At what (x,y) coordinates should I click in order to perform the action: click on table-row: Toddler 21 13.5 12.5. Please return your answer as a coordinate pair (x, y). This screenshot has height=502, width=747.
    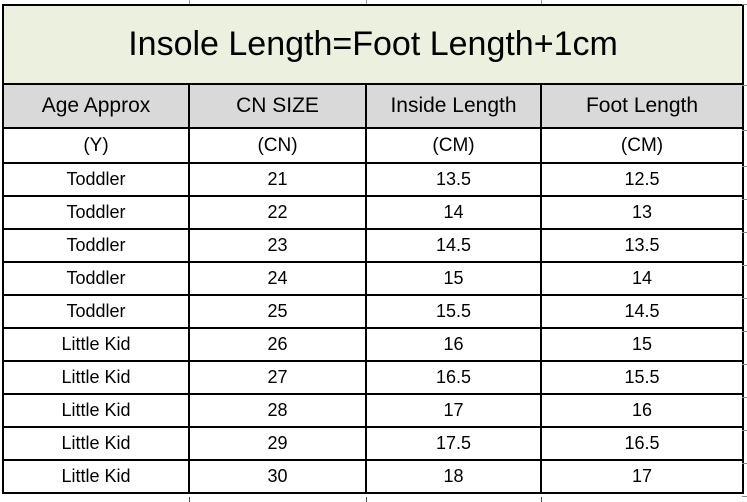
    Looking at the image, I should click on (373, 179).